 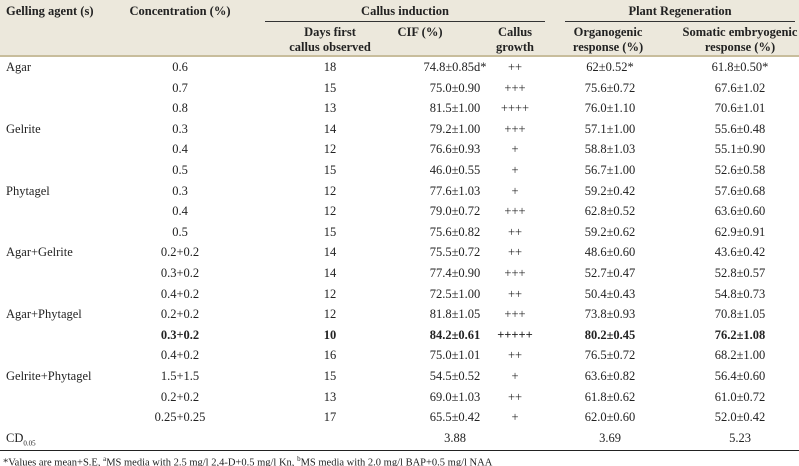 I want to click on cell-somatic-response: 55.1±0.90, so click(x=740, y=149).